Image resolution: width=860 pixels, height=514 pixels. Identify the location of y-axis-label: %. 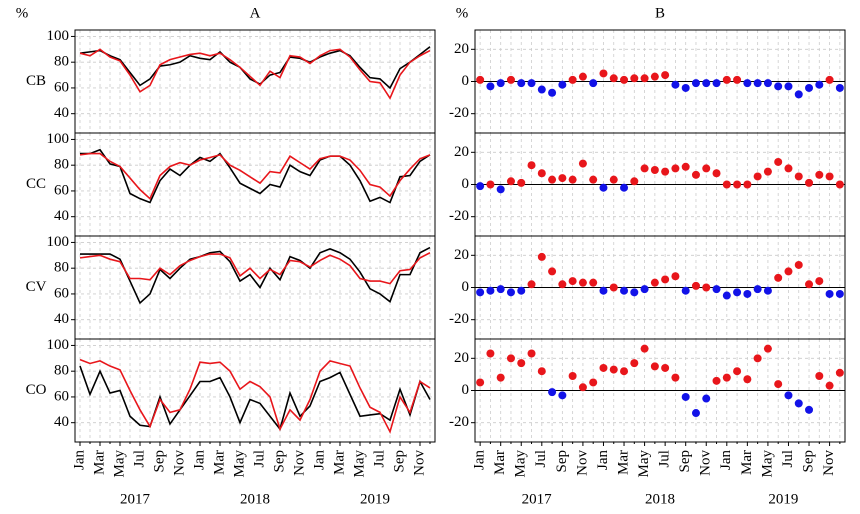
(22, 13).